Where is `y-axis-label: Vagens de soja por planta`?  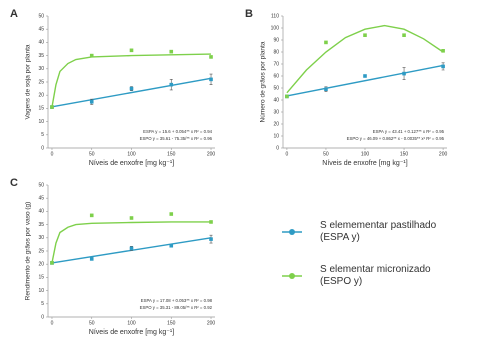 y-axis-label: Vagens de soja por planta is located at coordinates (28, 81).